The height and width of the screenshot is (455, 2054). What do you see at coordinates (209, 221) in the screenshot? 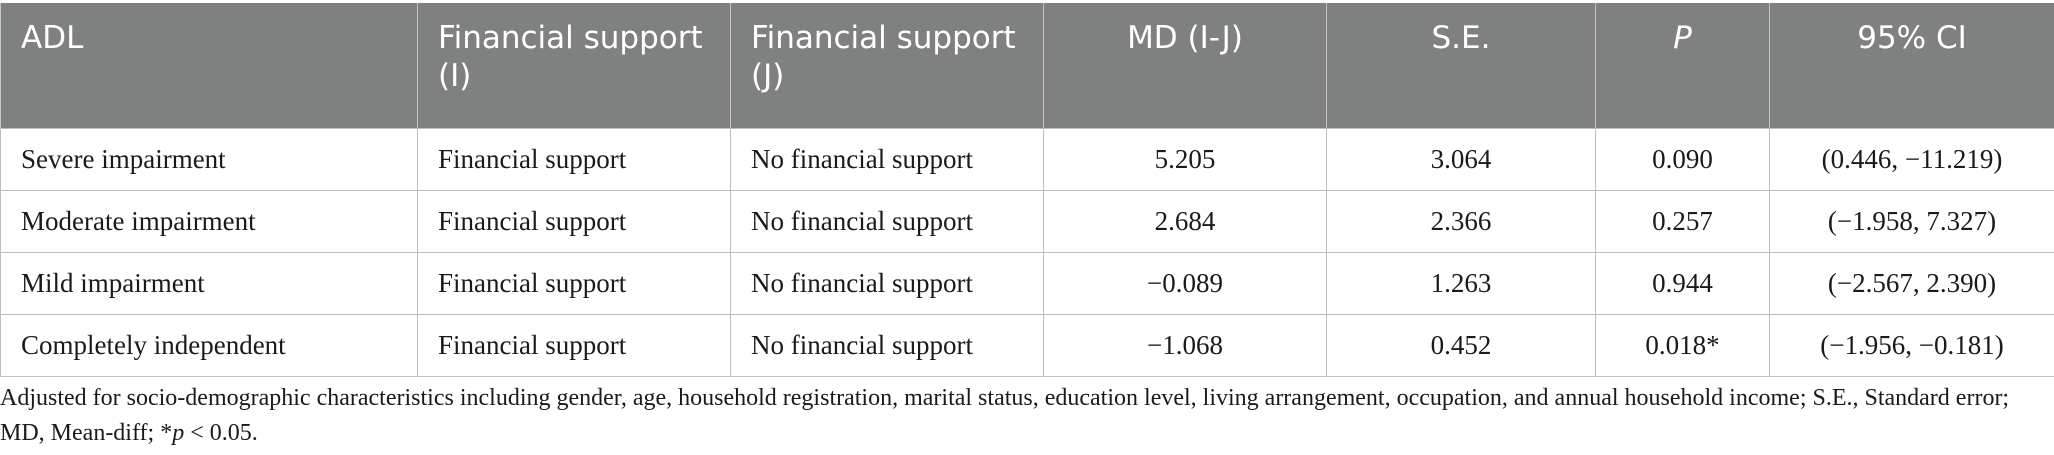
I see `cell-adl: Moderate impairment` at bounding box center [209, 221].